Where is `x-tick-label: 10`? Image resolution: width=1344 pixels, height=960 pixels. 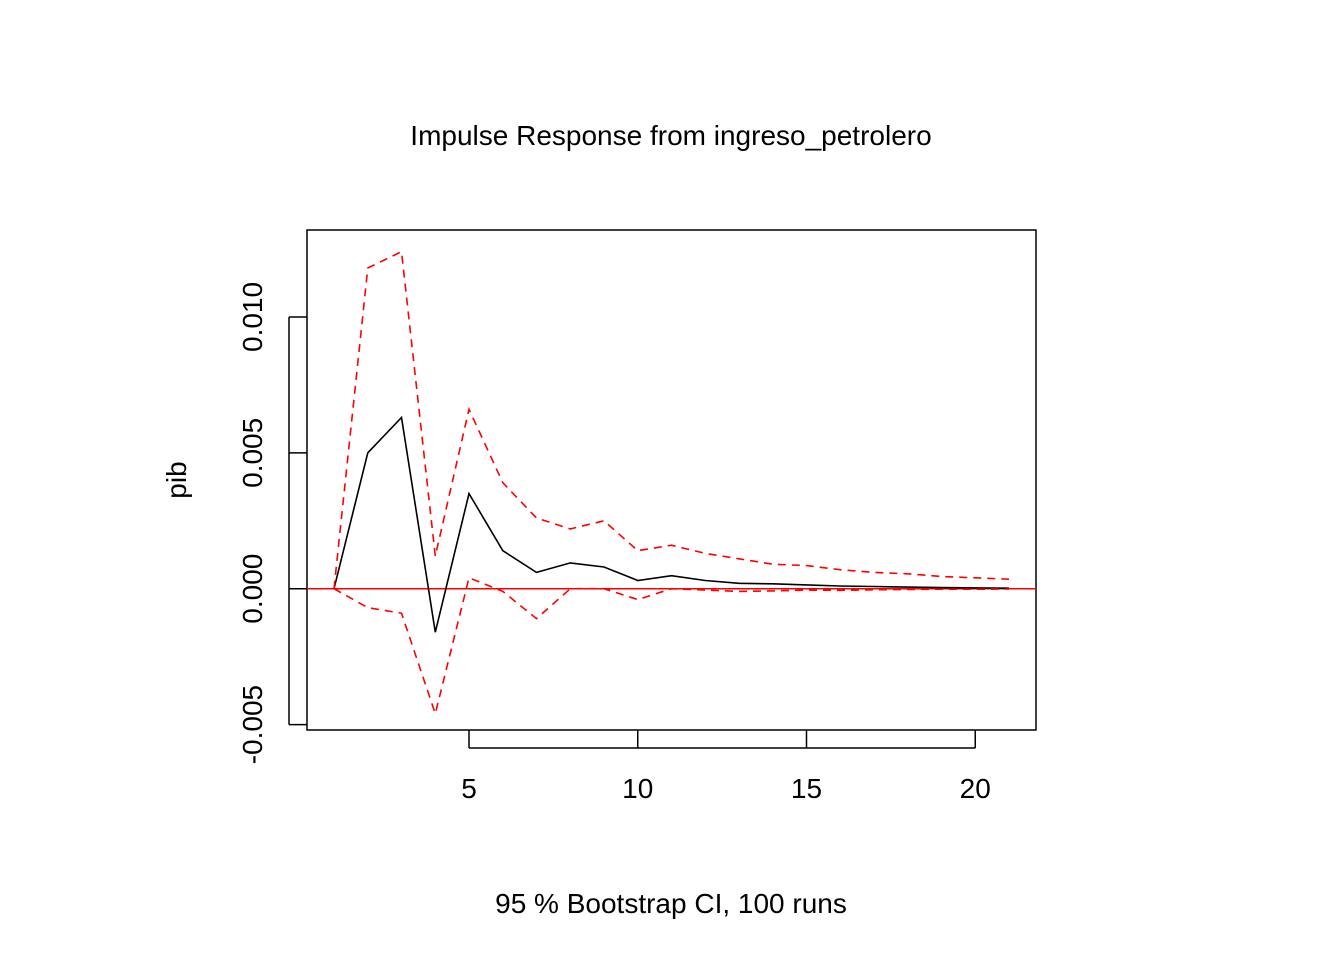 x-tick-label: 10 is located at coordinates (637, 788).